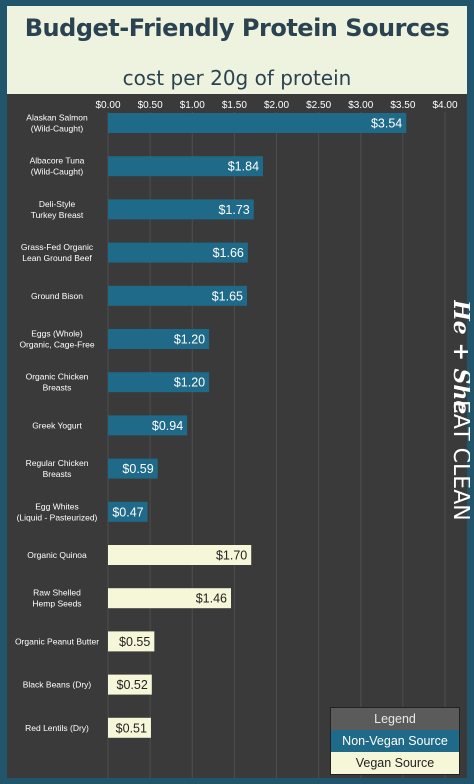  I want to click on legend-vegan: Vegan Source, so click(395, 763).